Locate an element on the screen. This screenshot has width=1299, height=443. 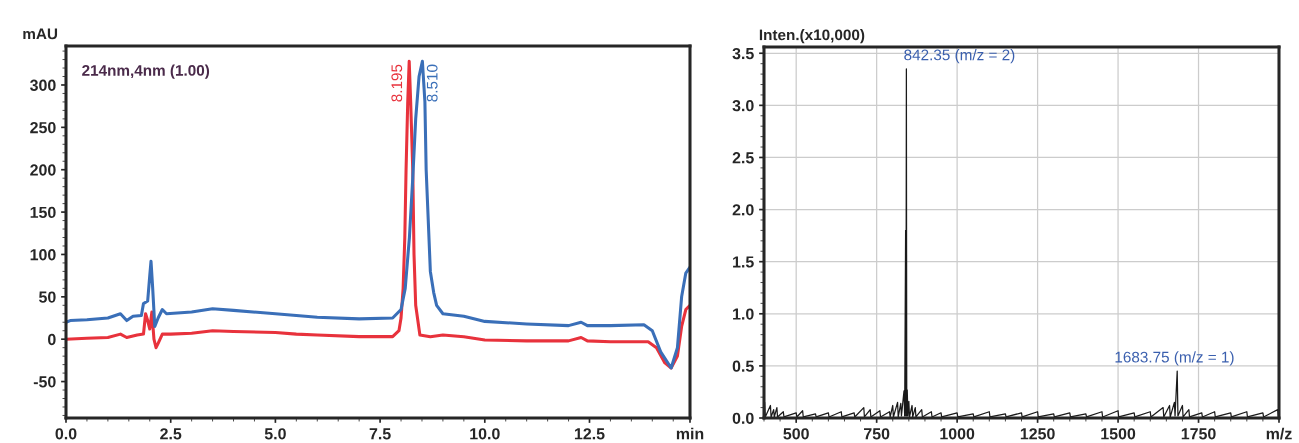
y-tick-label: 0.5 is located at coordinates (743, 366).